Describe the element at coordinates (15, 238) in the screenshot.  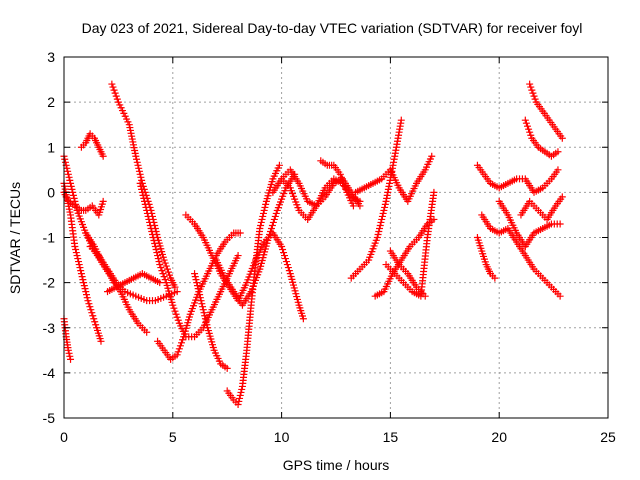
I see `y-axis-label: SDTVAR / TECUs` at that location.